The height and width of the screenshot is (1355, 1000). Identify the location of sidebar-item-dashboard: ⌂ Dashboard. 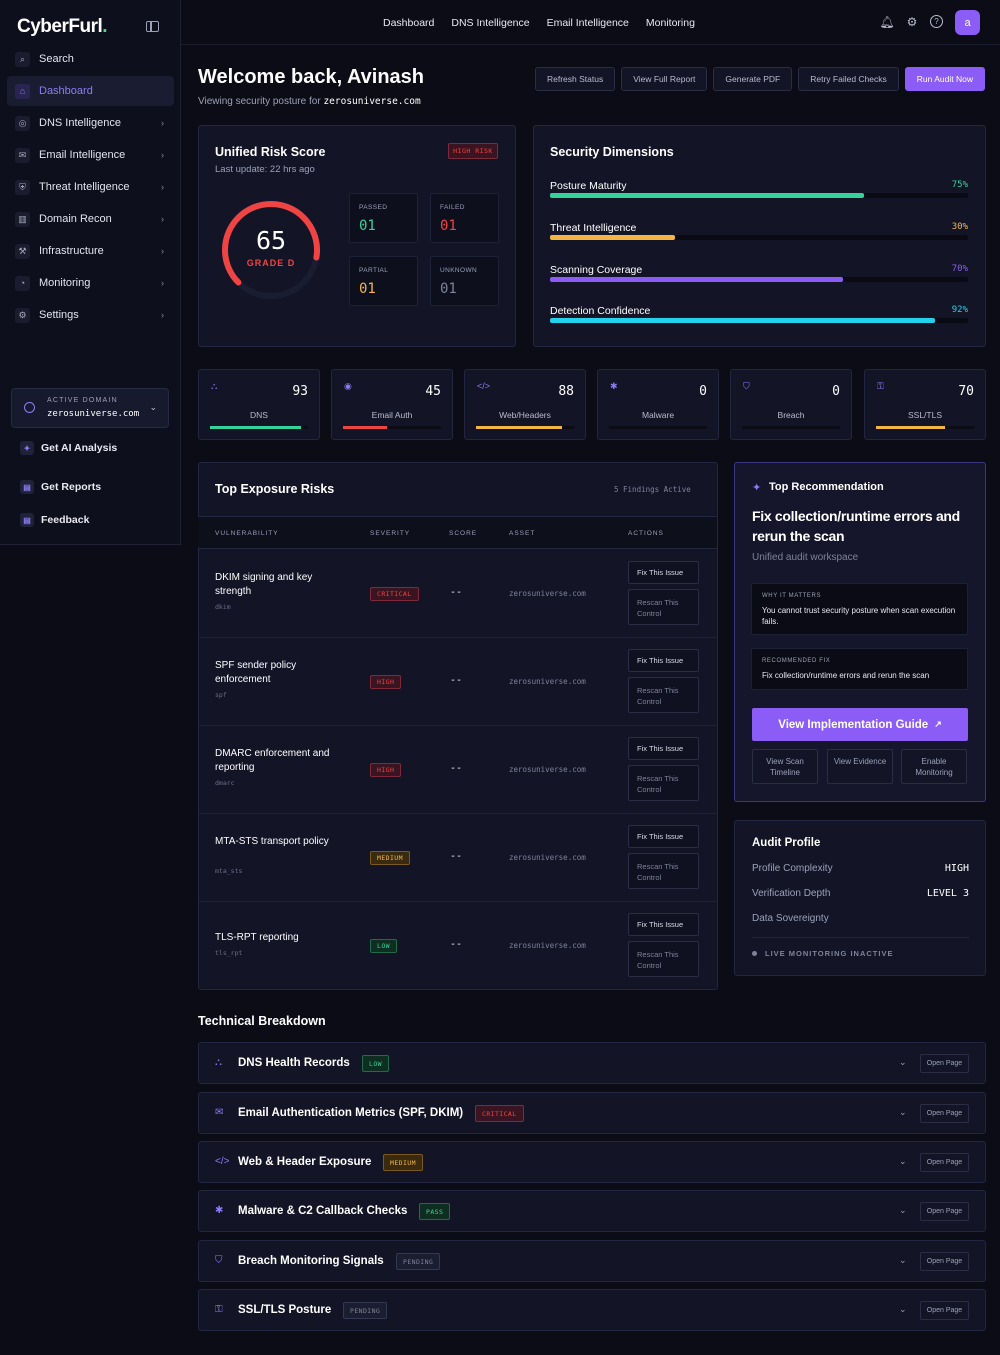
(90, 91).